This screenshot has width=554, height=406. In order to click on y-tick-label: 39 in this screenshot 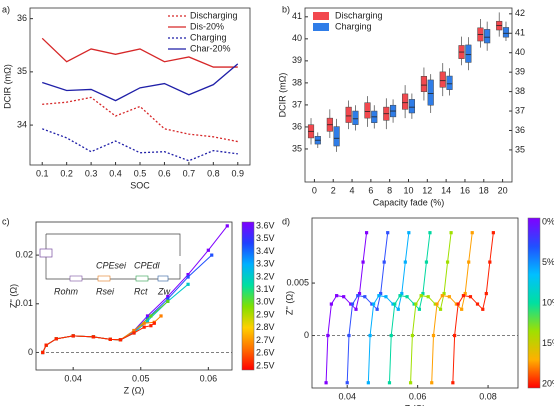, I will do `click(297, 60)`.